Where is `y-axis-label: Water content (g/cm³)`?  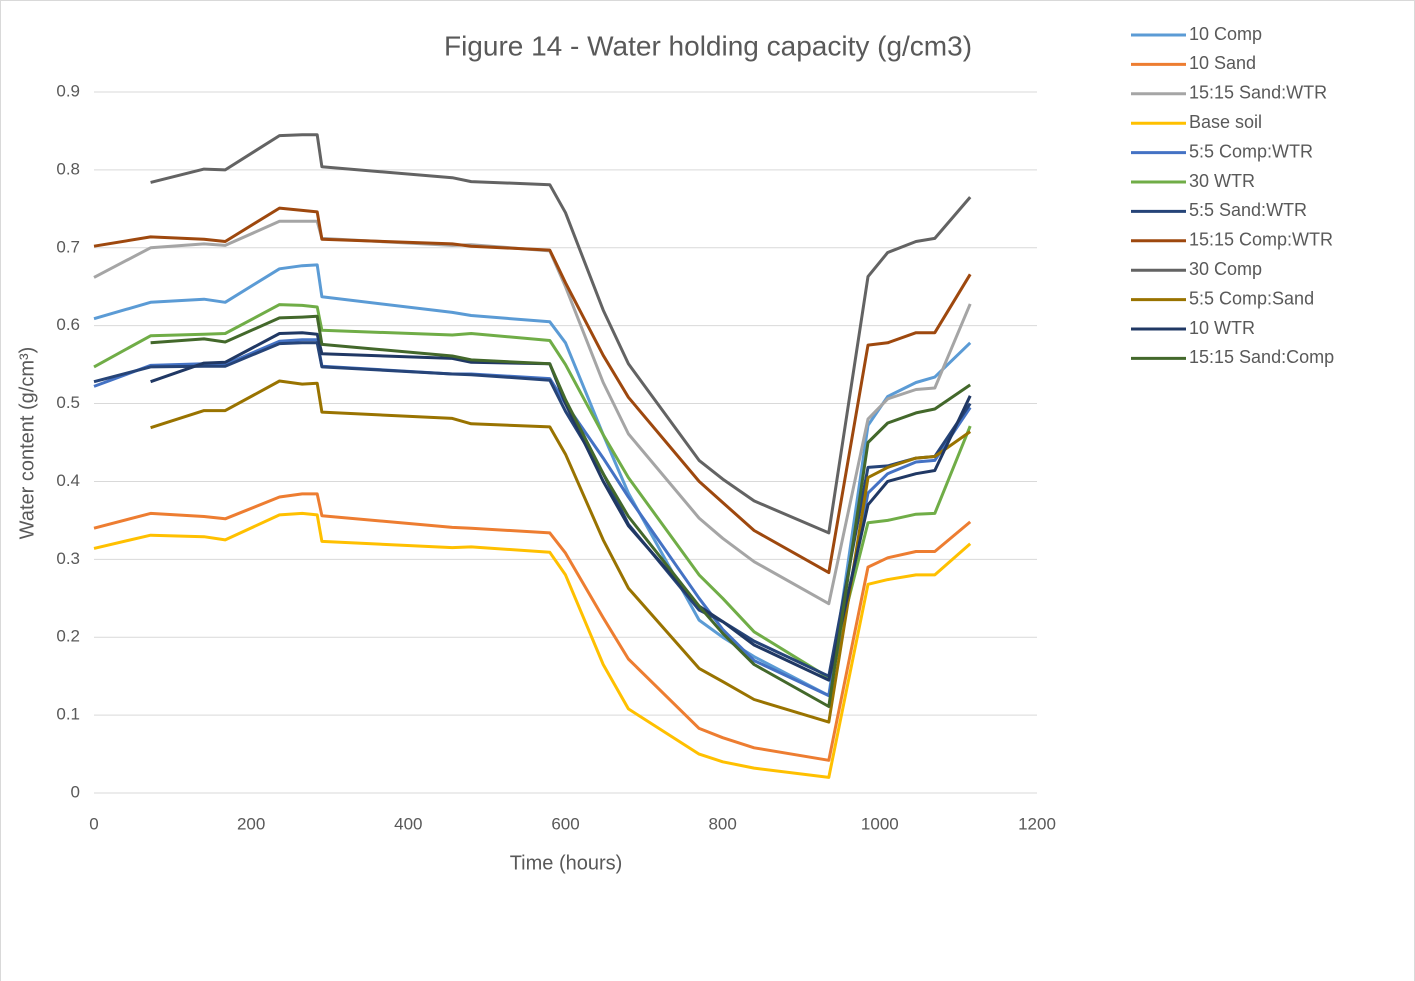
y-axis-label: Water content (g/cm³) is located at coordinates (27, 443).